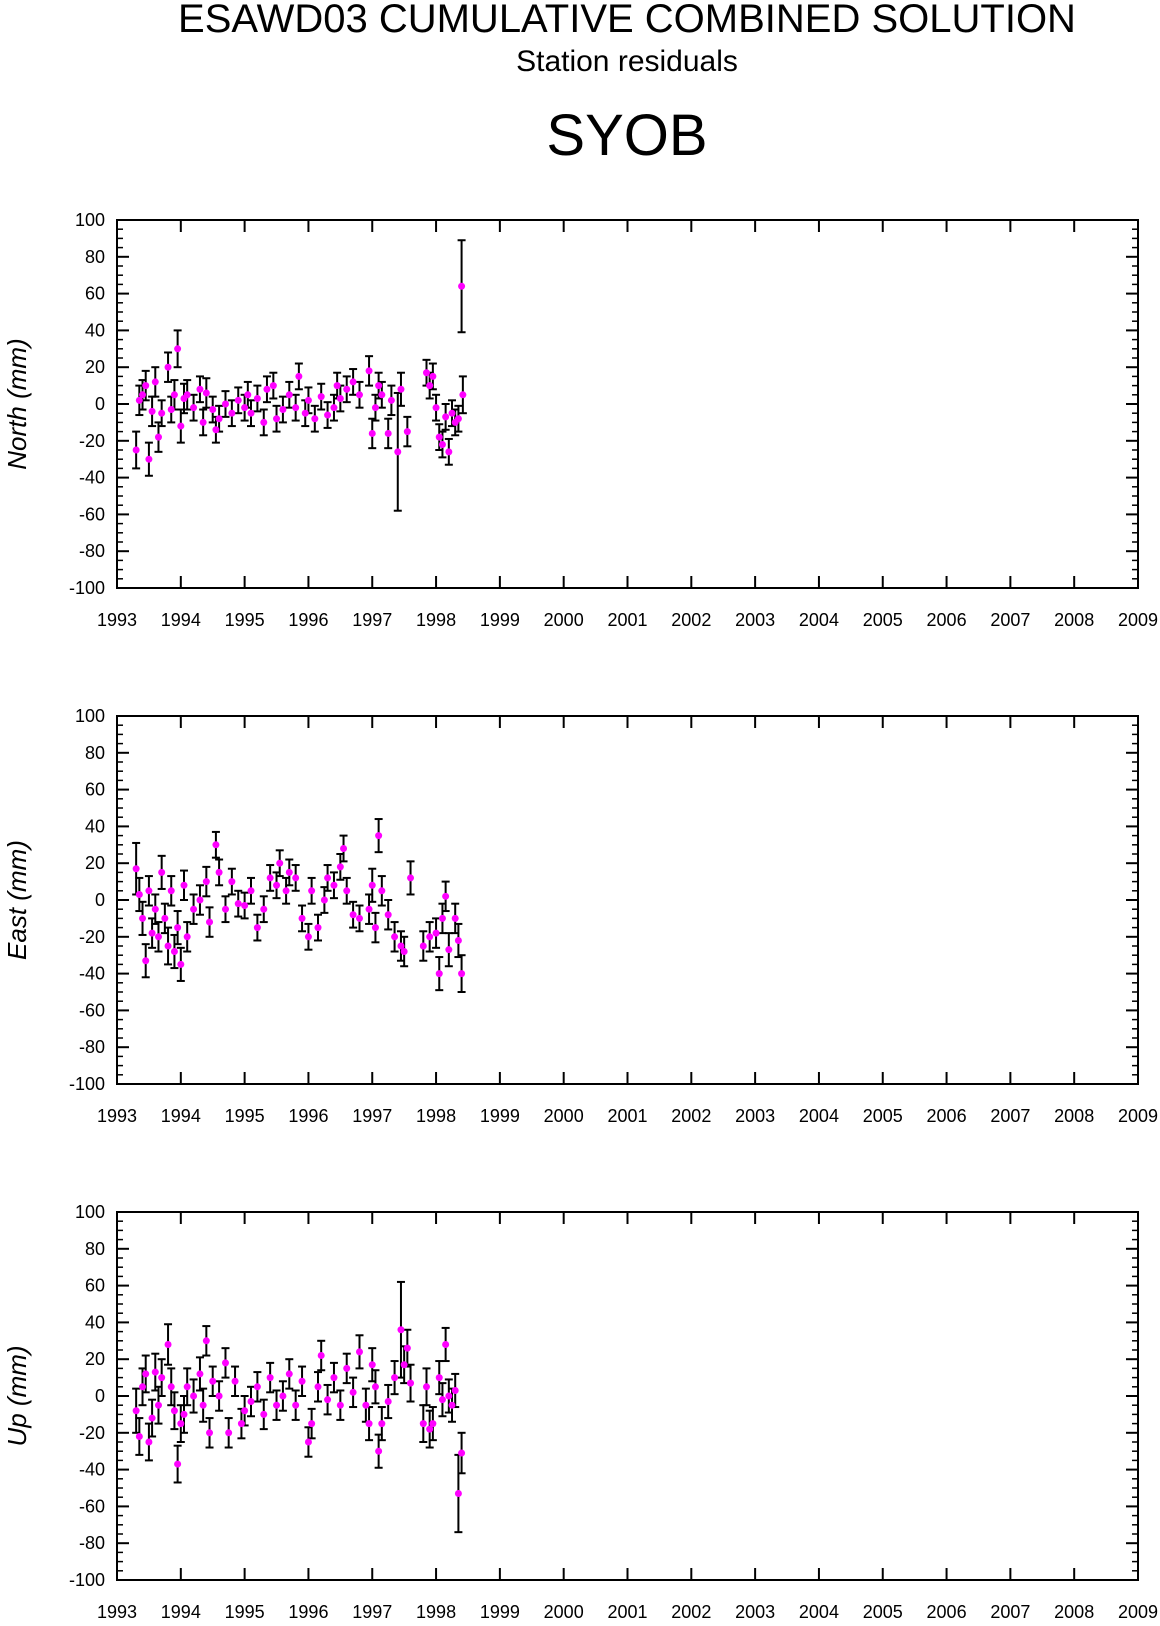 Image resolution: width=1160 pixels, height=1626 pixels. What do you see at coordinates (117, 1611) in the screenshot?
I see `x-tick-label: 1993` at bounding box center [117, 1611].